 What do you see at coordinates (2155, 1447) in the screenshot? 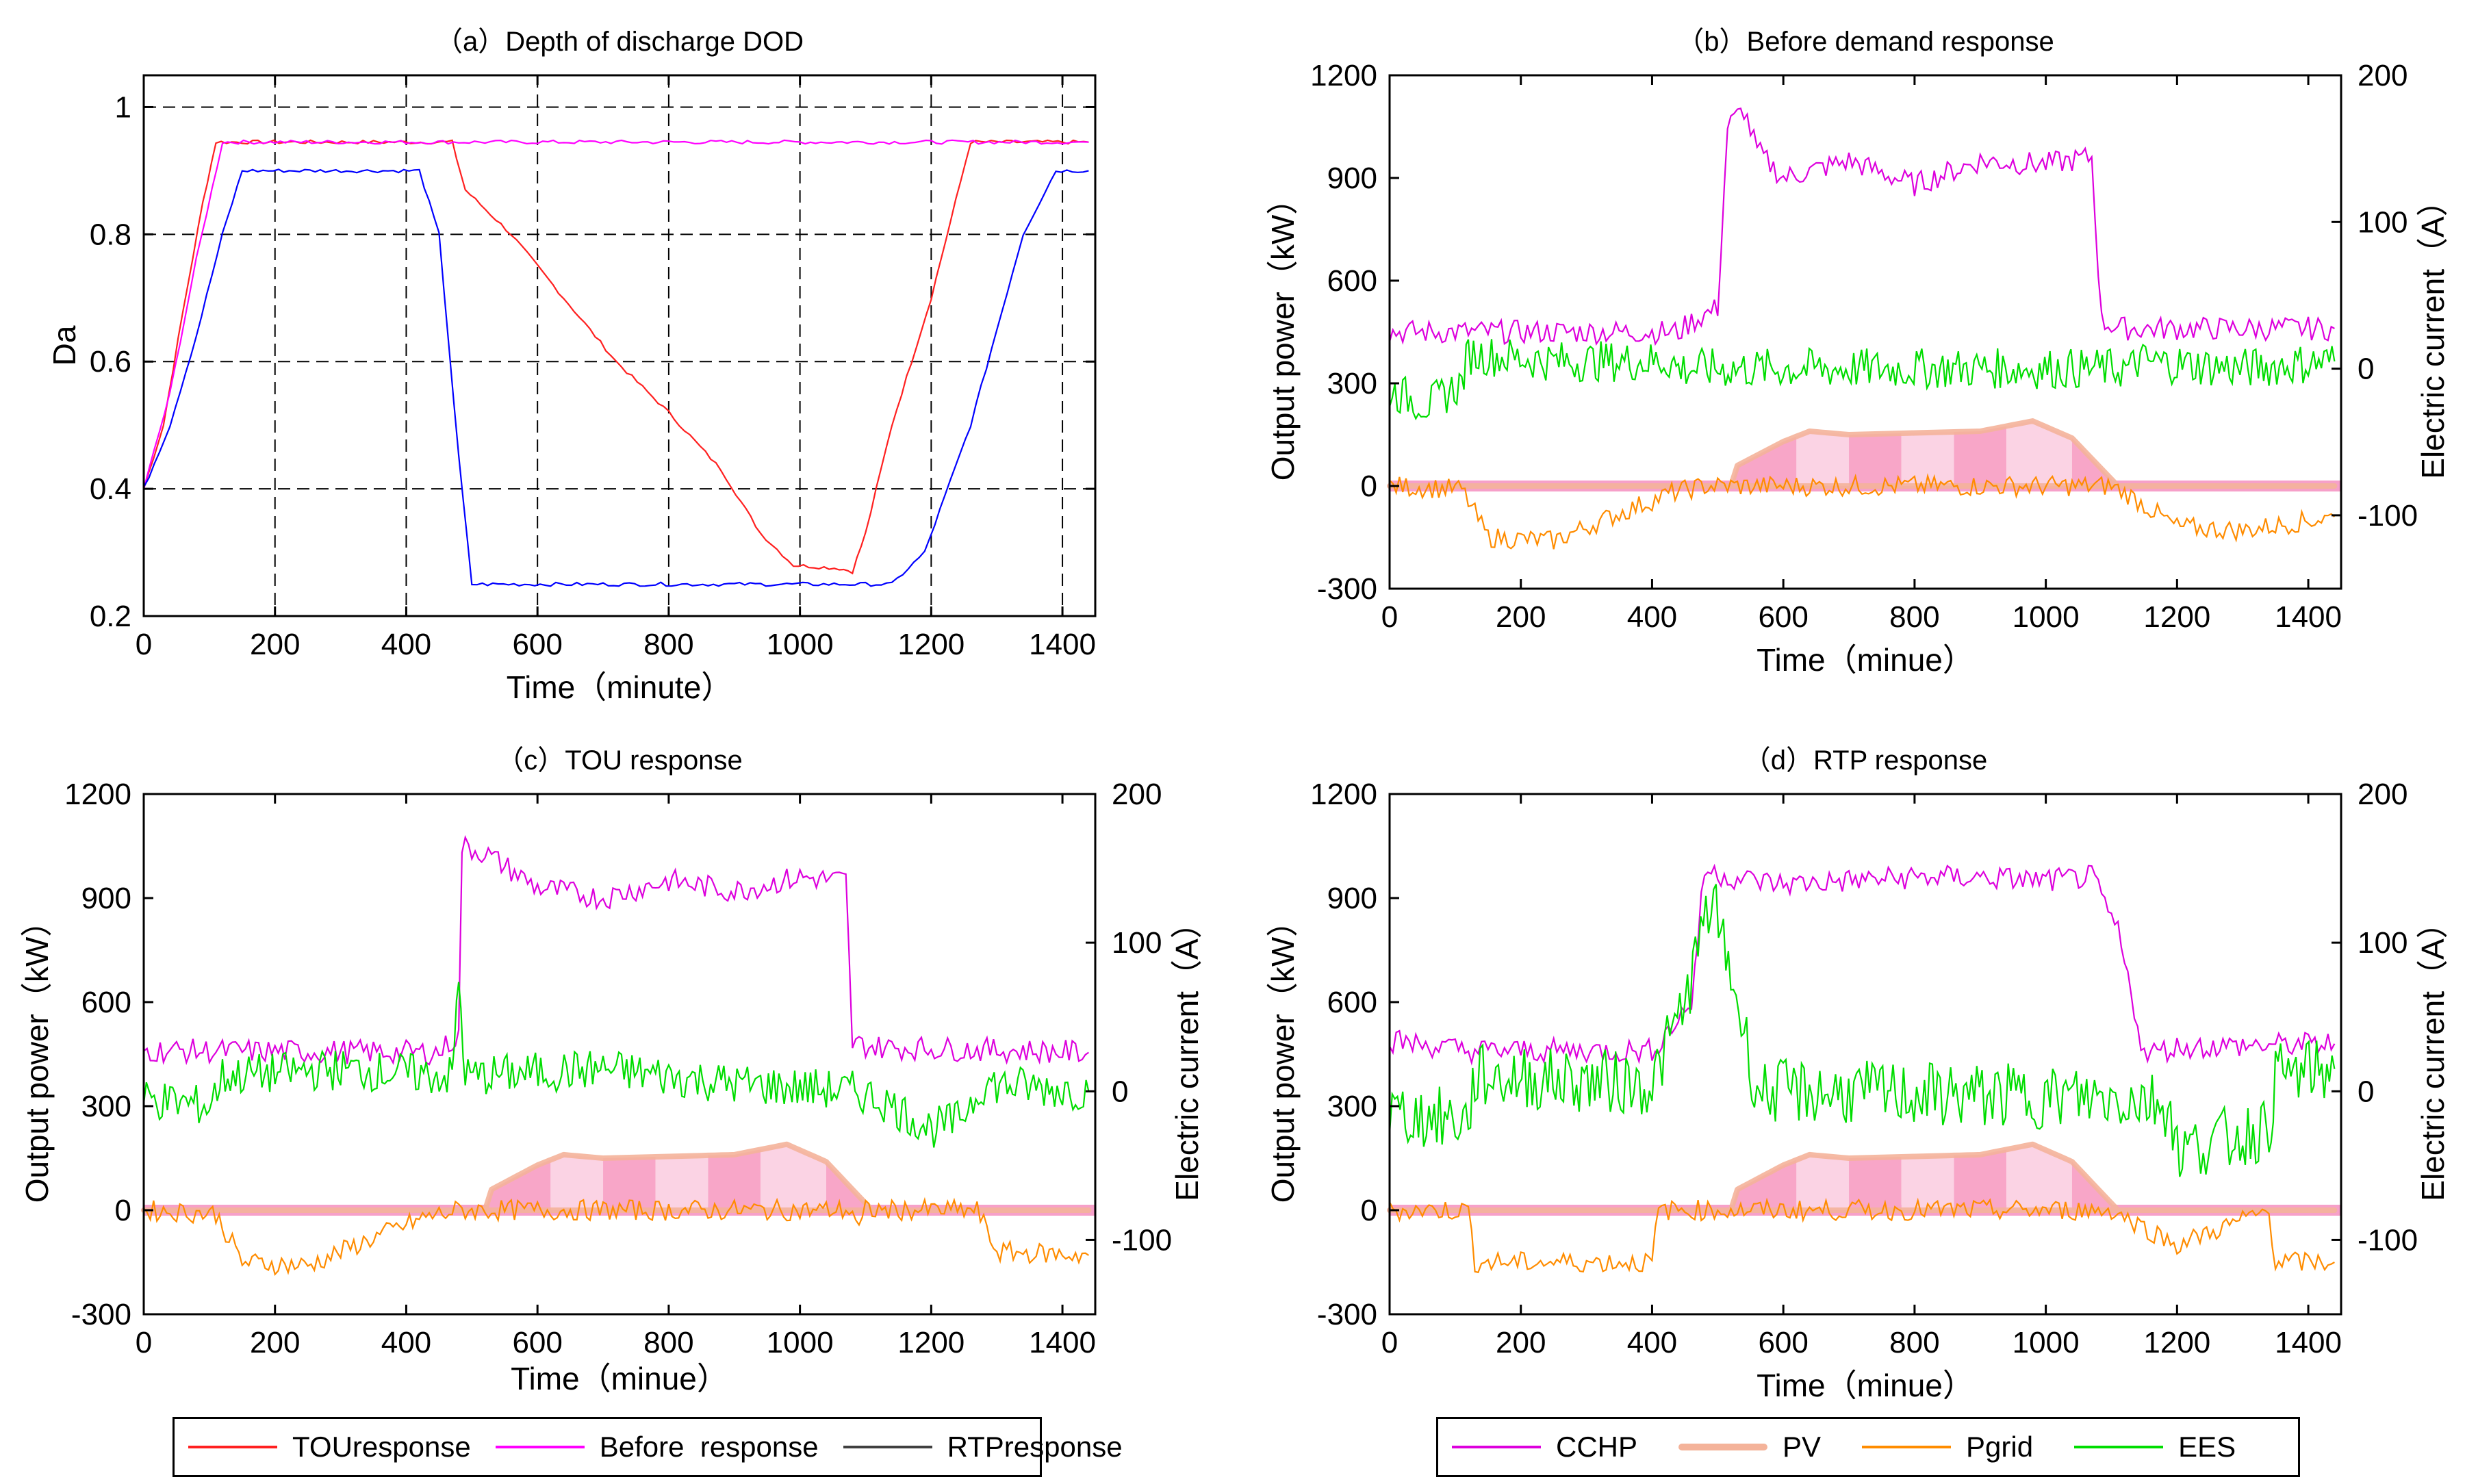
I see `legend-item-ees: EES` at bounding box center [2155, 1447].